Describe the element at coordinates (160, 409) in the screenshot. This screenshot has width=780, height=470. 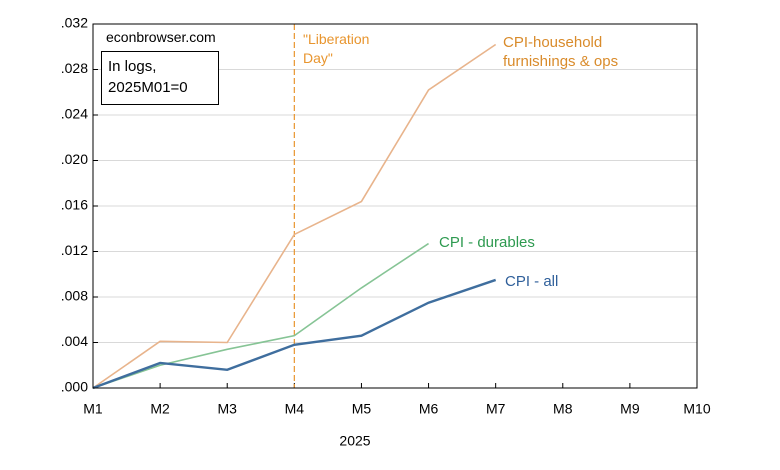
I see `x-tick-label: M2` at that location.